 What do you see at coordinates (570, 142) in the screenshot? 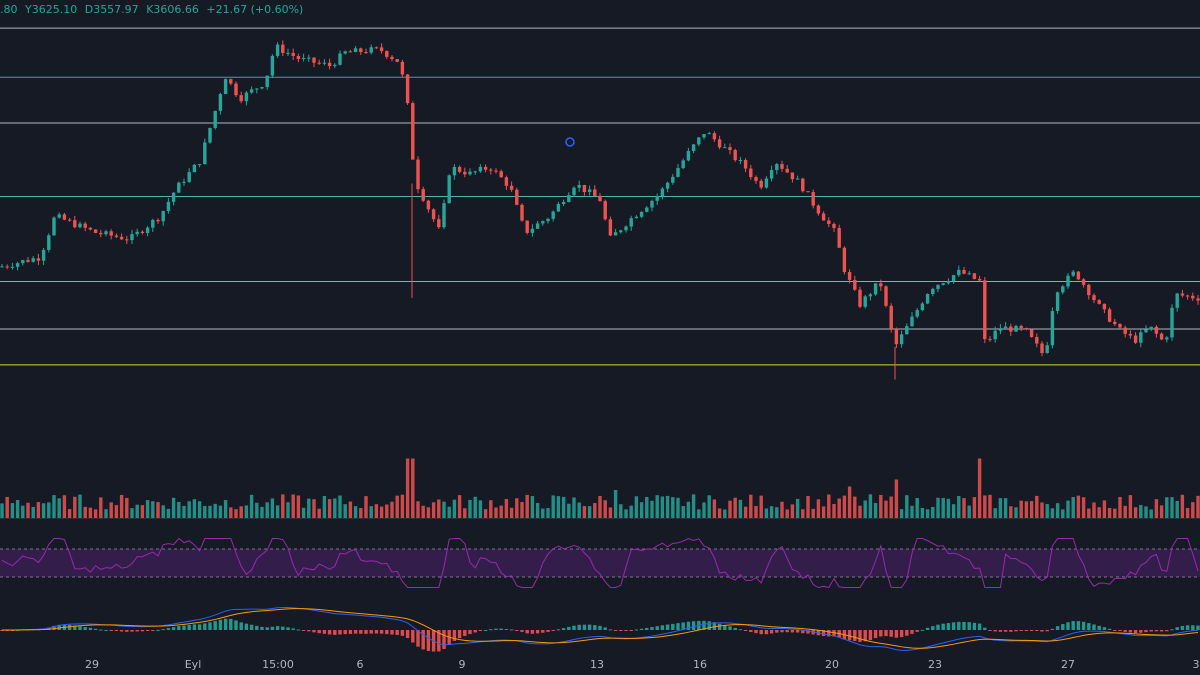
I see `drawing-anchor-icon` at bounding box center [570, 142].